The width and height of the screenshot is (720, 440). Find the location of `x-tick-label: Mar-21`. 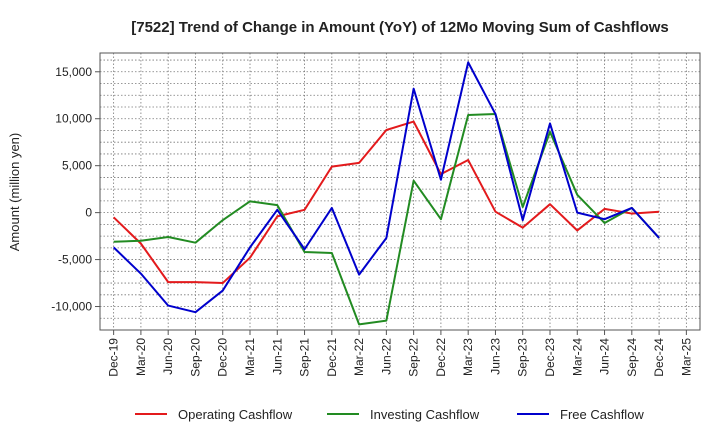

x-tick-label: Mar-21 is located at coordinates (250, 357).